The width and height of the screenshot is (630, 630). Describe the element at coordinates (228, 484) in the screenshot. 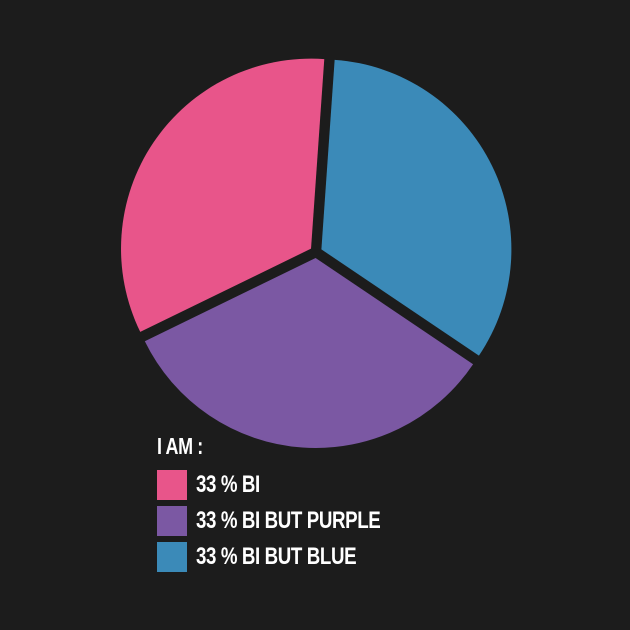

I see `legend-label: 33 % BI` at that location.